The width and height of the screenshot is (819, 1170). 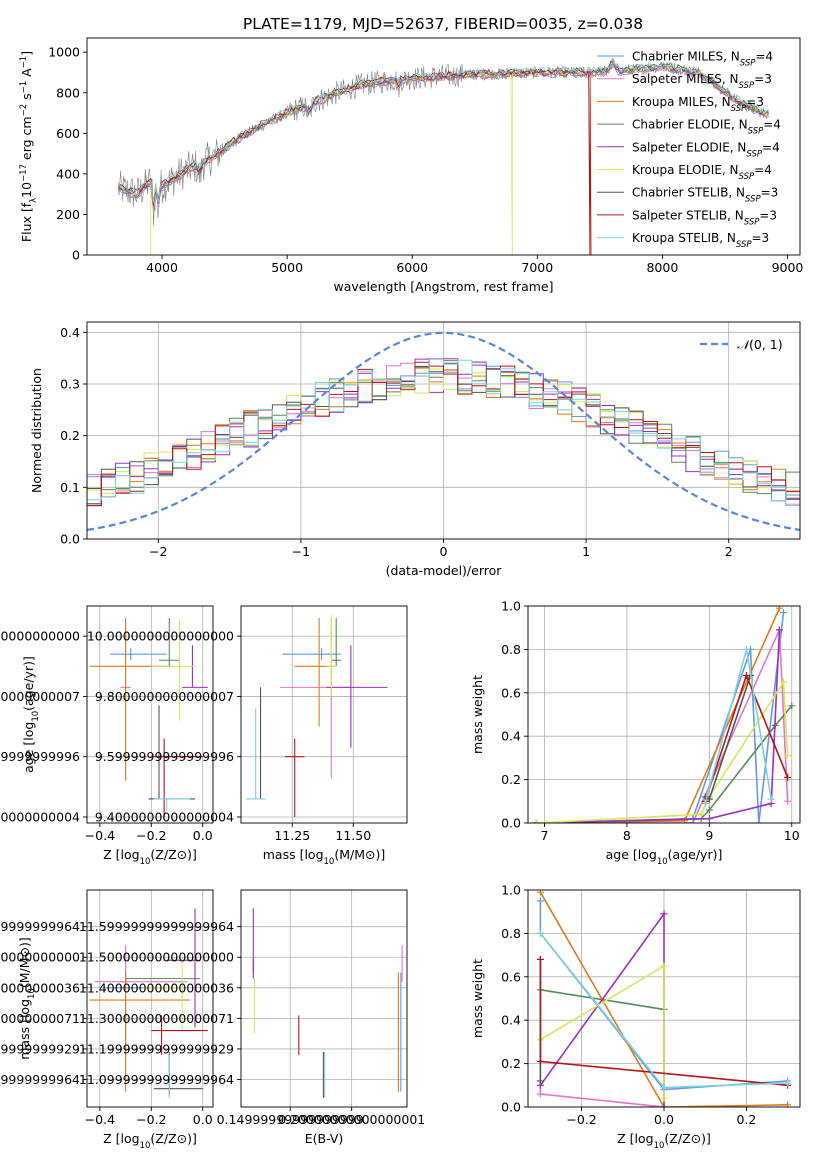 I want to click on plot-area-spectrum, so click(x=443, y=156).